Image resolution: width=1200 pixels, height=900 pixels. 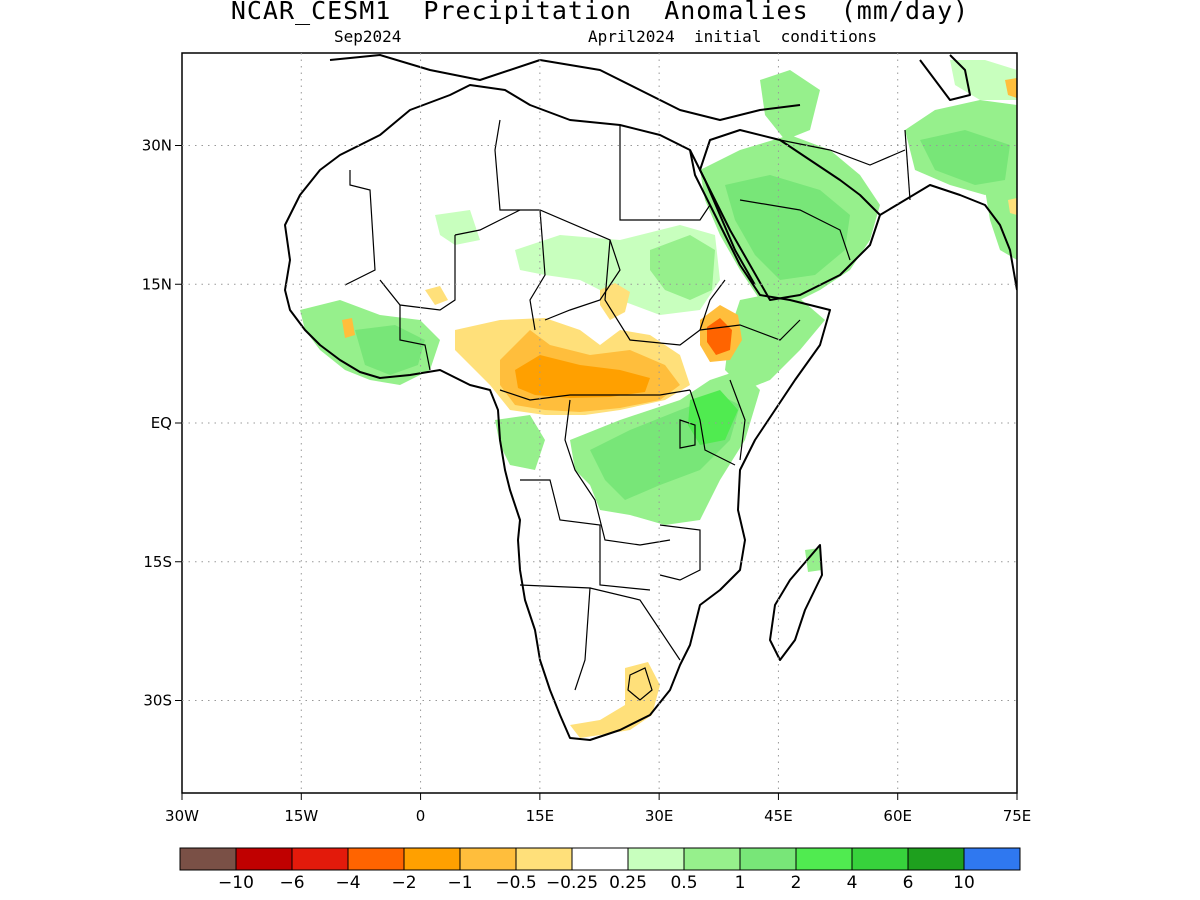 I want to click on asia-coastline, so click(x=948, y=237).